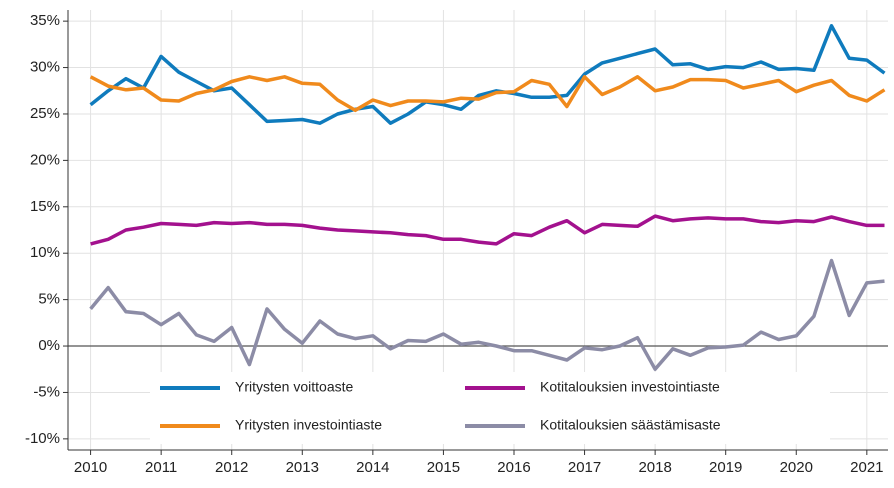  I want to click on y-tick-label: 30%, so click(45, 67).